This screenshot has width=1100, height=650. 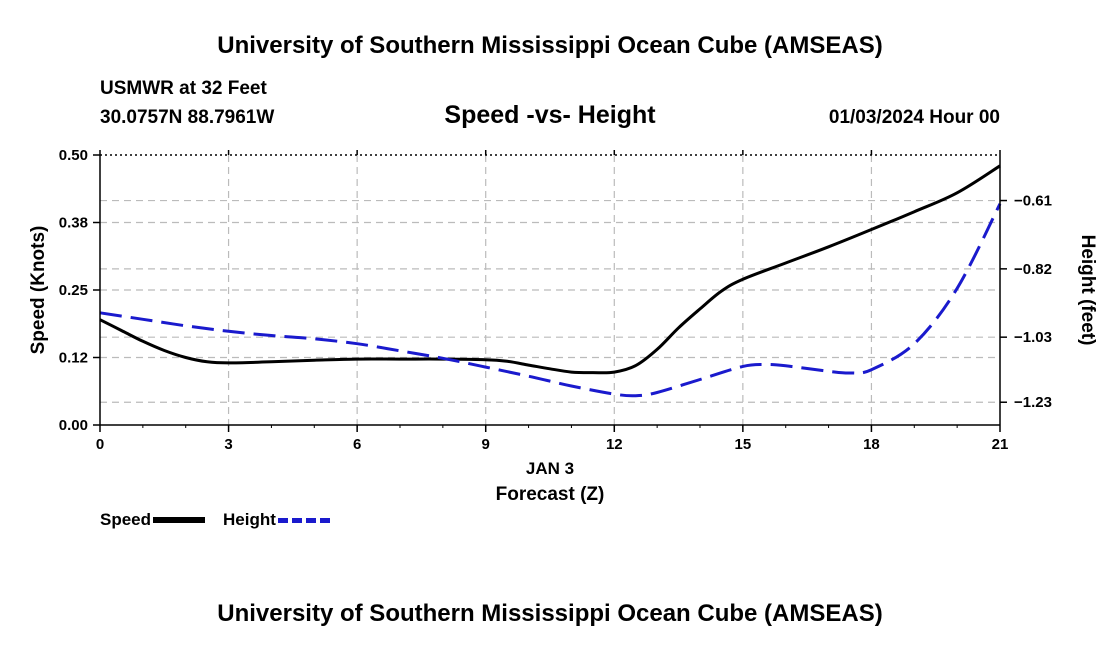 I want to click on x-axis-label: Forecast (Z), so click(x=550, y=494).